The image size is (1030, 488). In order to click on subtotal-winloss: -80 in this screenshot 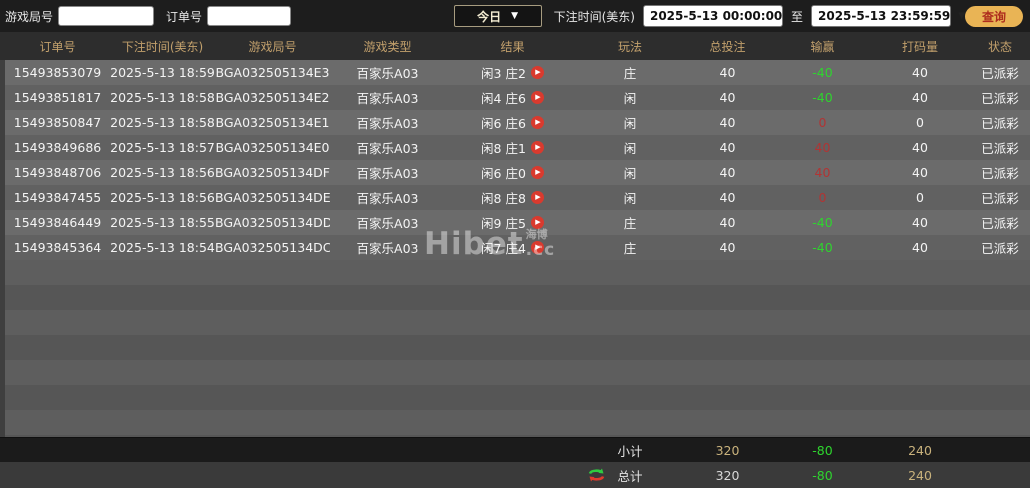, I will do `click(822, 450)`.